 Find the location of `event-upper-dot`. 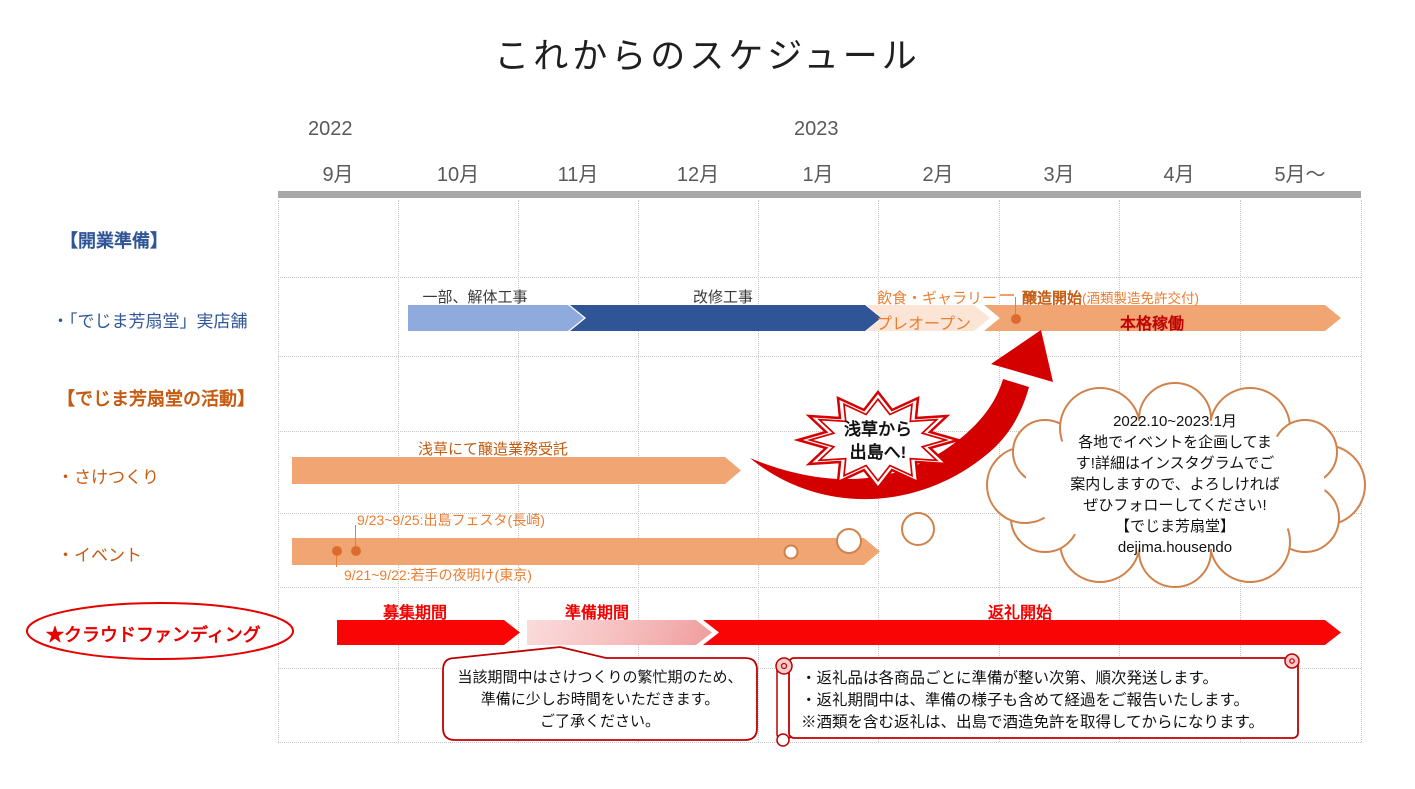

event-upper-dot is located at coordinates (356, 551).